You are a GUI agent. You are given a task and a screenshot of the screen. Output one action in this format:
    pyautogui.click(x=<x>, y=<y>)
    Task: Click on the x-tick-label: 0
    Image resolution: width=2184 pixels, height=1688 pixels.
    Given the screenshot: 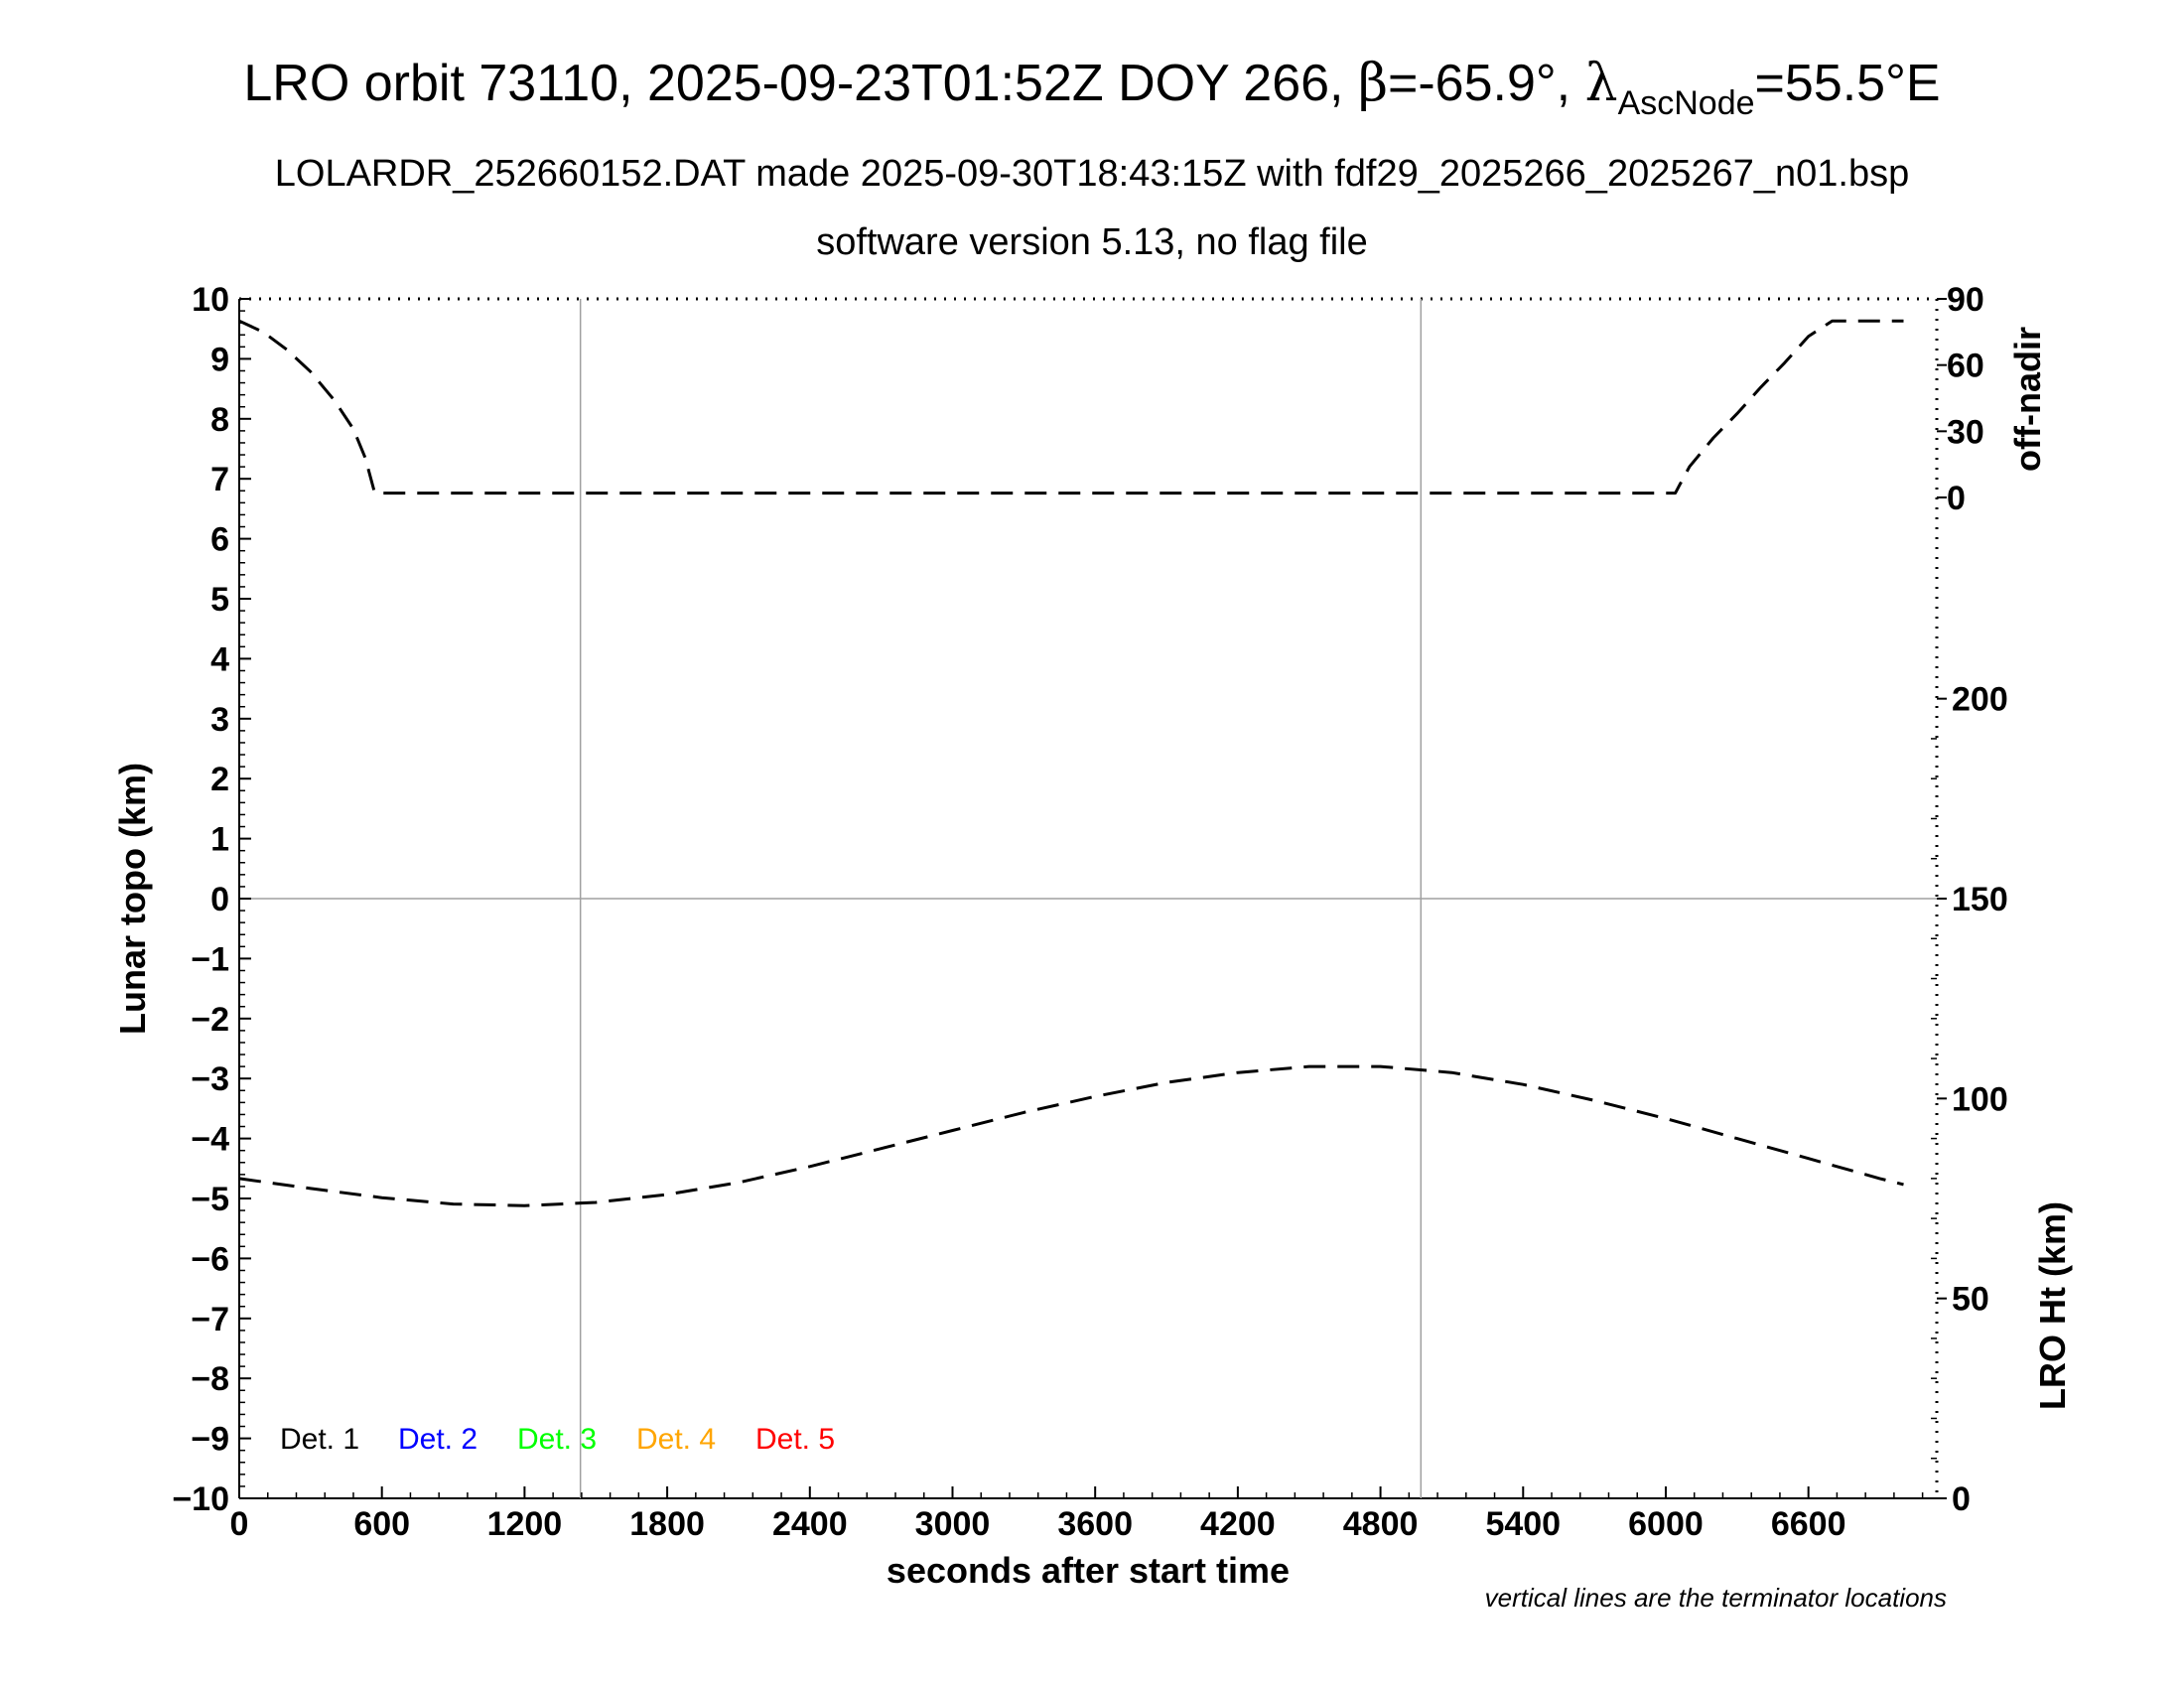 What is the action you would take?
    pyautogui.click(x=239, y=1524)
    